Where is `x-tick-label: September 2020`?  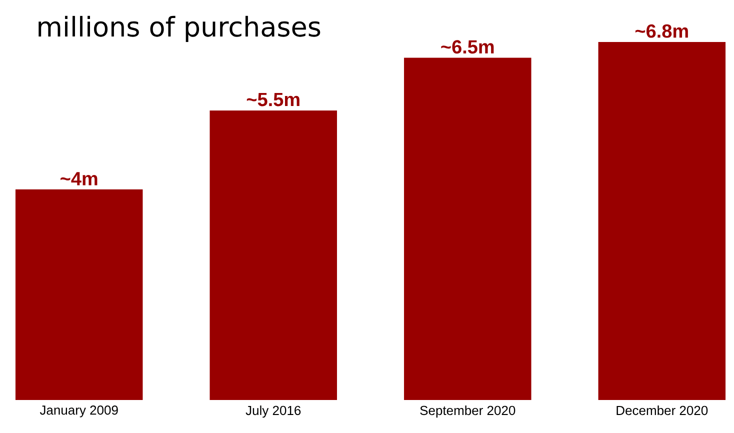
x-tick-label: September 2020 is located at coordinates (468, 412).